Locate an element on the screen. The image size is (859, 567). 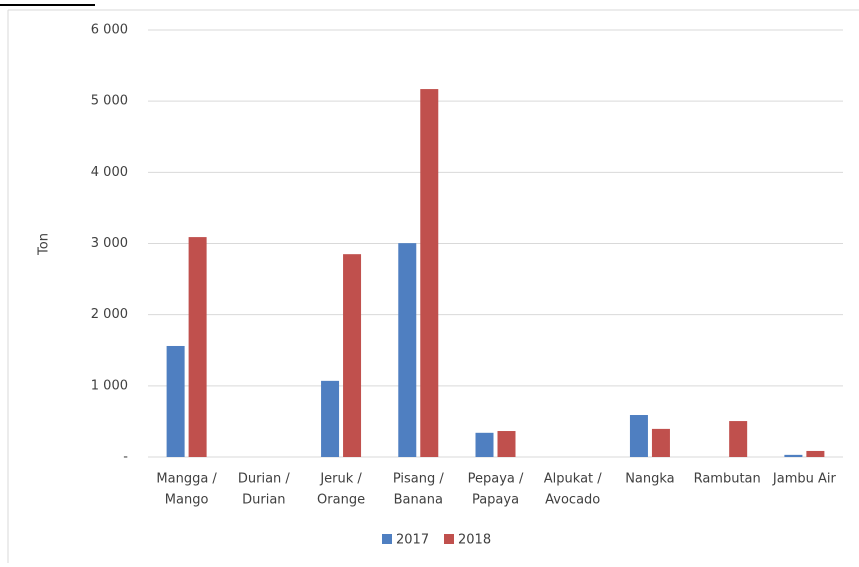
x-tick-label: Pisang / is located at coordinates (419, 479).